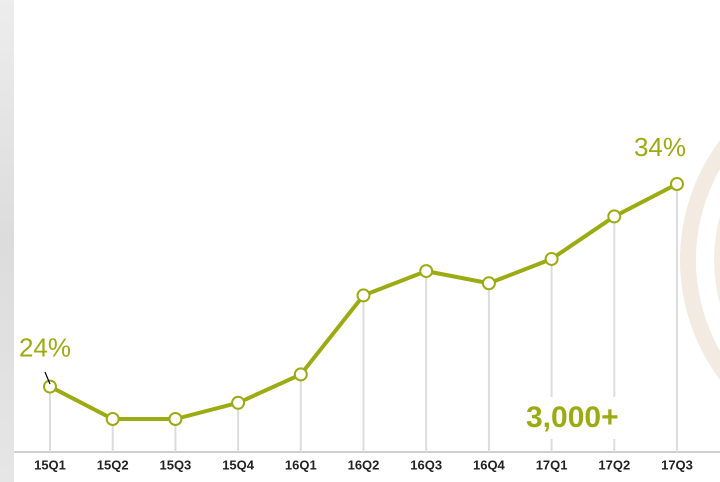 The image size is (720, 482). I want to click on x-tick-label: 16Q4, so click(489, 464).